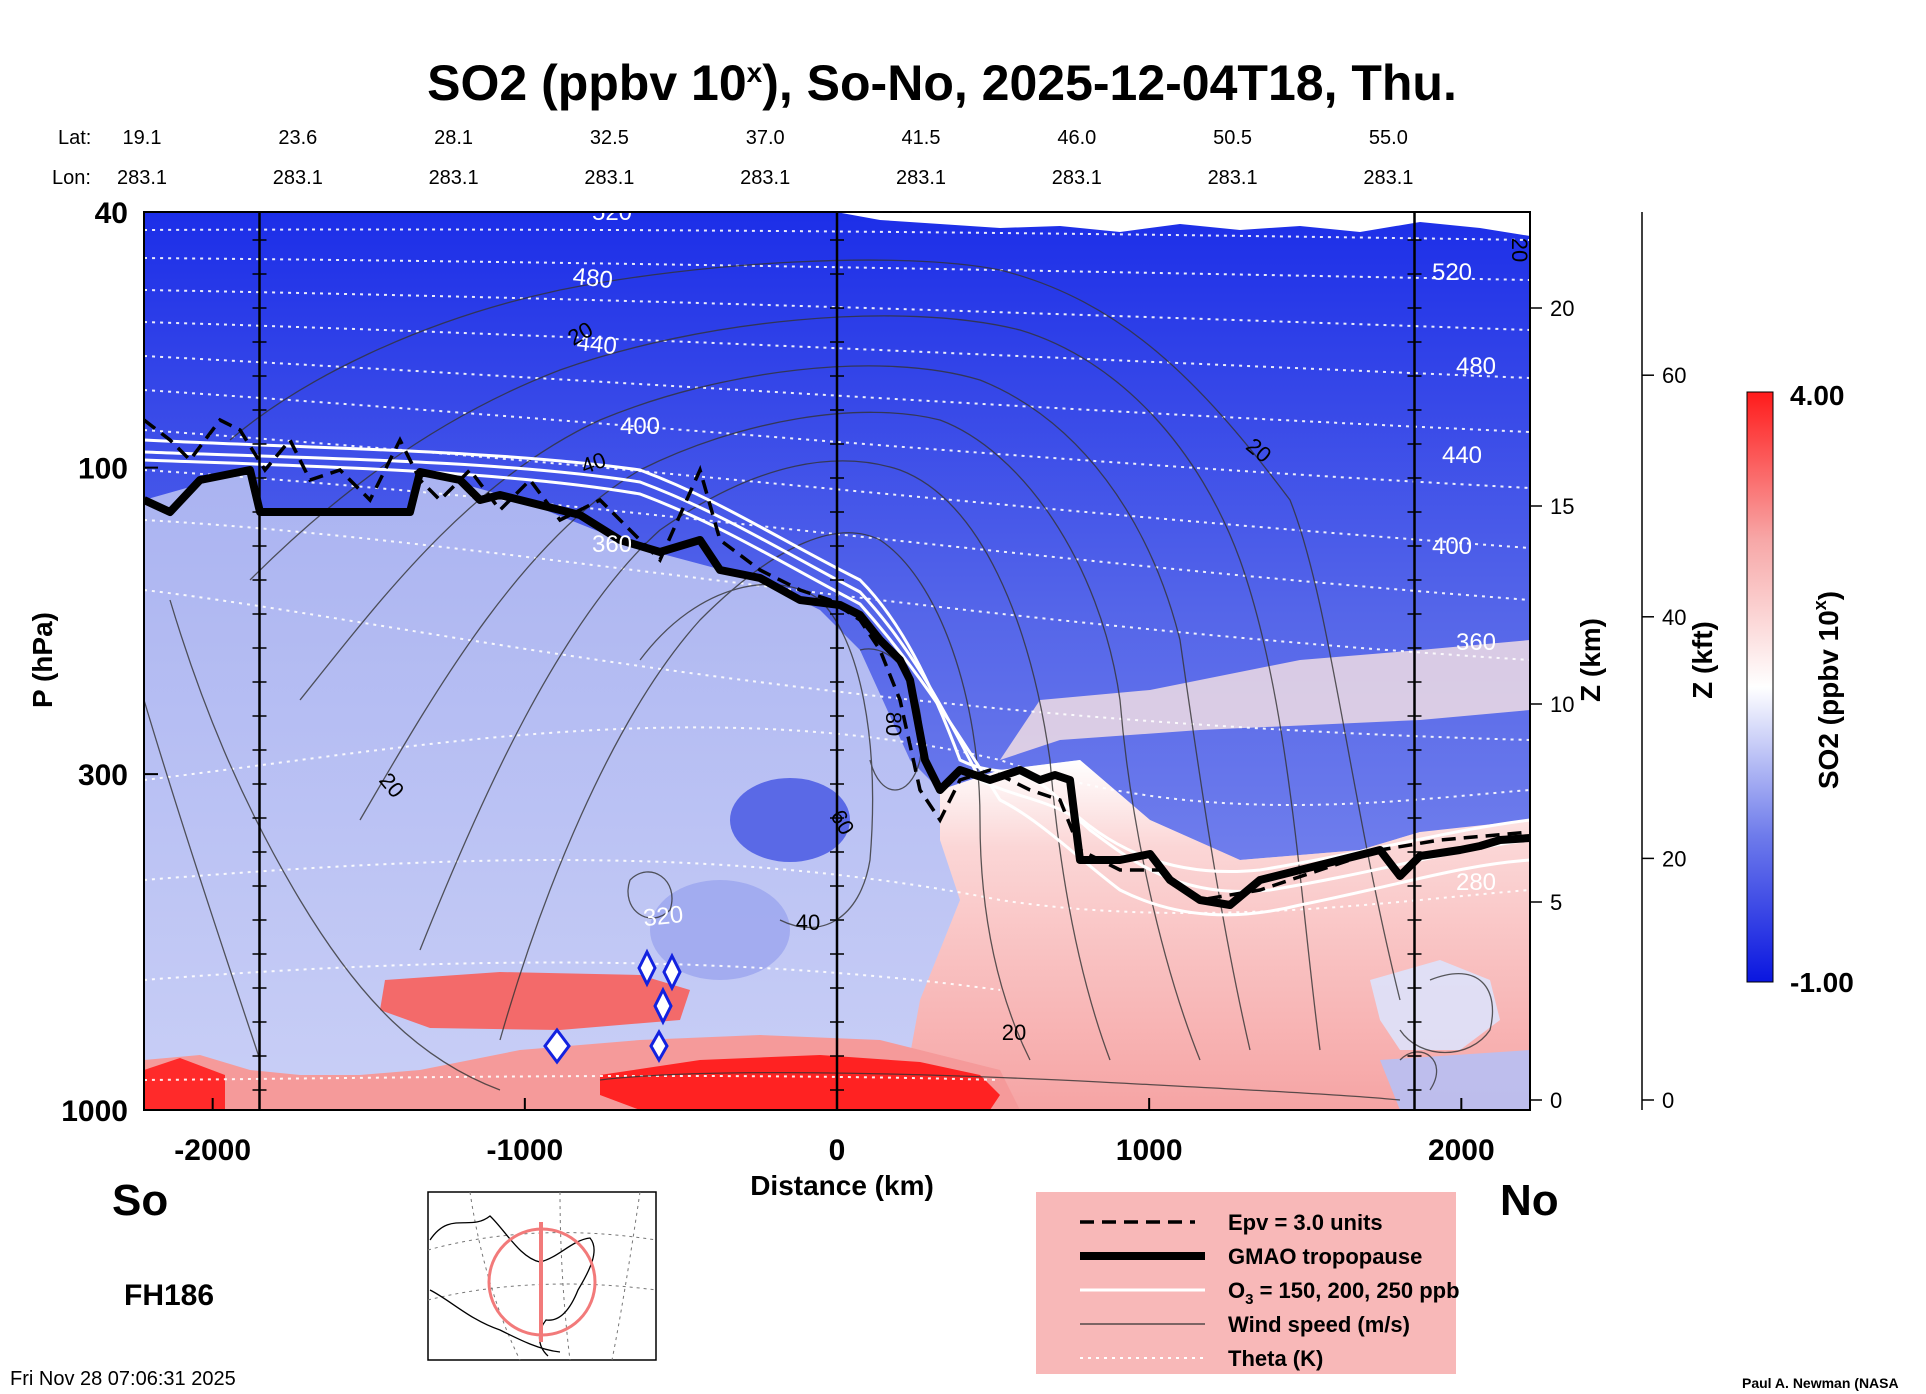 The width and height of the screenshot is (1926, 1394). Describe the element at coordinates (542, 1276) in the screenshot. I see `inset-map` at that location.